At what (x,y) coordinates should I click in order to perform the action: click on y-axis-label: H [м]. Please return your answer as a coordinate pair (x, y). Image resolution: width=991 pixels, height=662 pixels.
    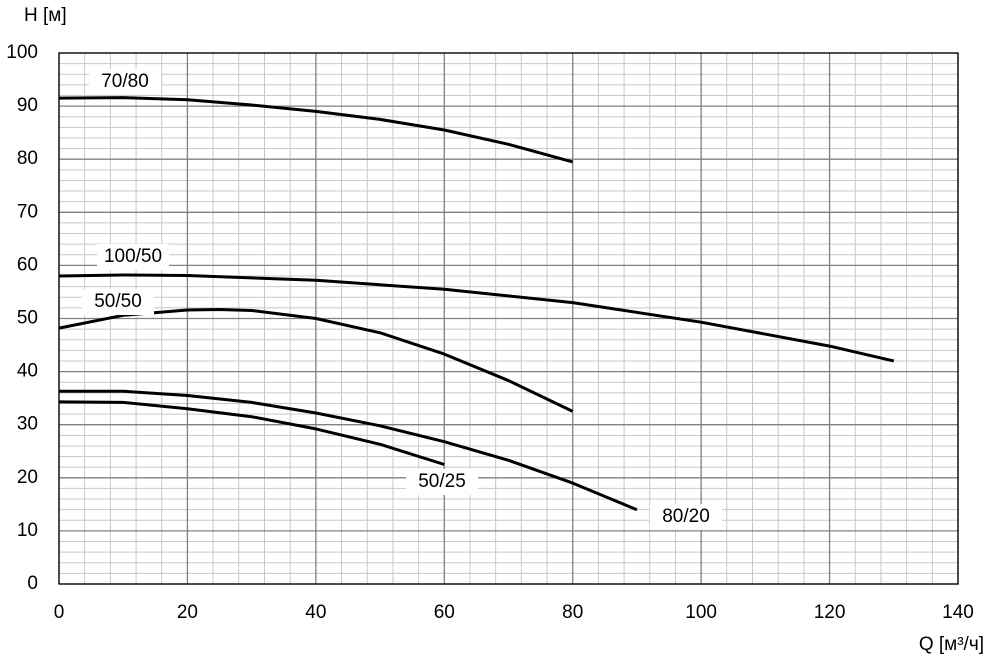
    Looking at the image, I should click on (45, 15).